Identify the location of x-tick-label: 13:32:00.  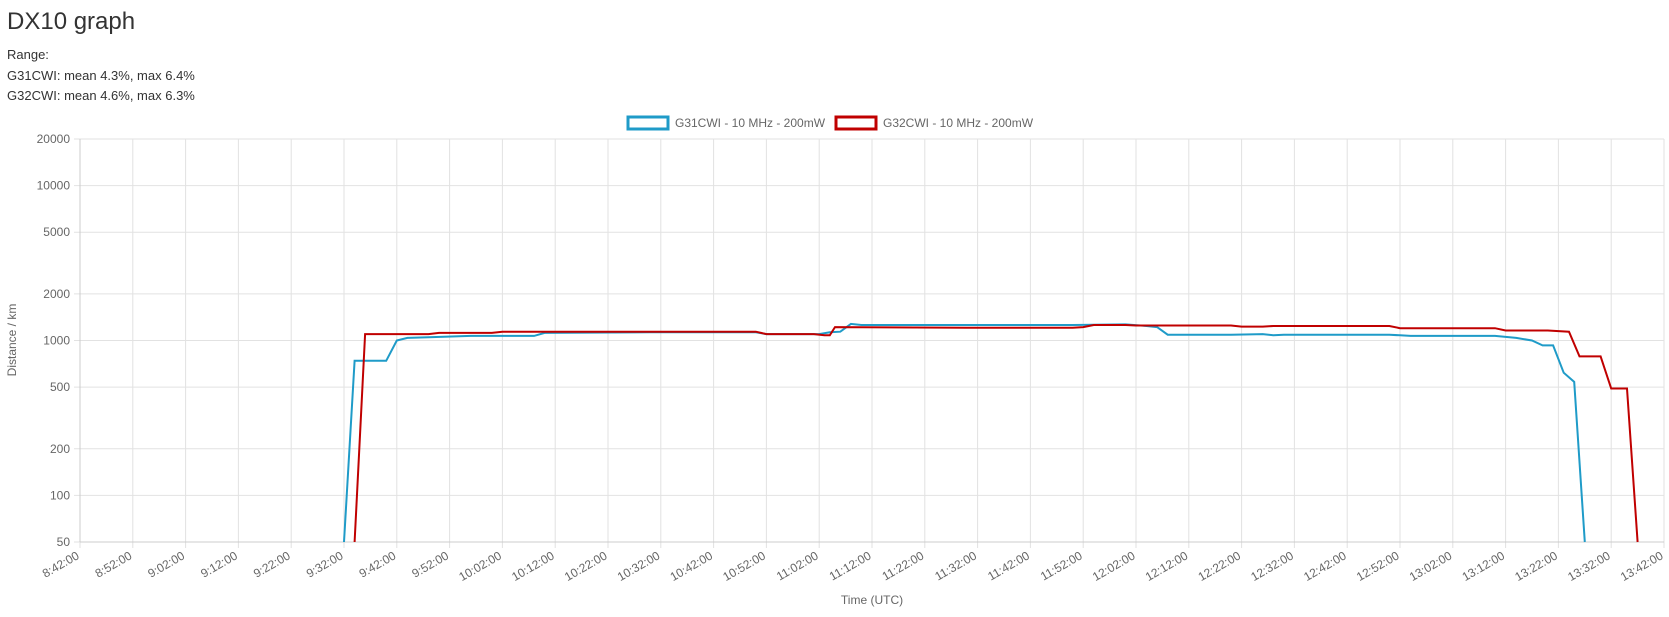
(1589, 566).